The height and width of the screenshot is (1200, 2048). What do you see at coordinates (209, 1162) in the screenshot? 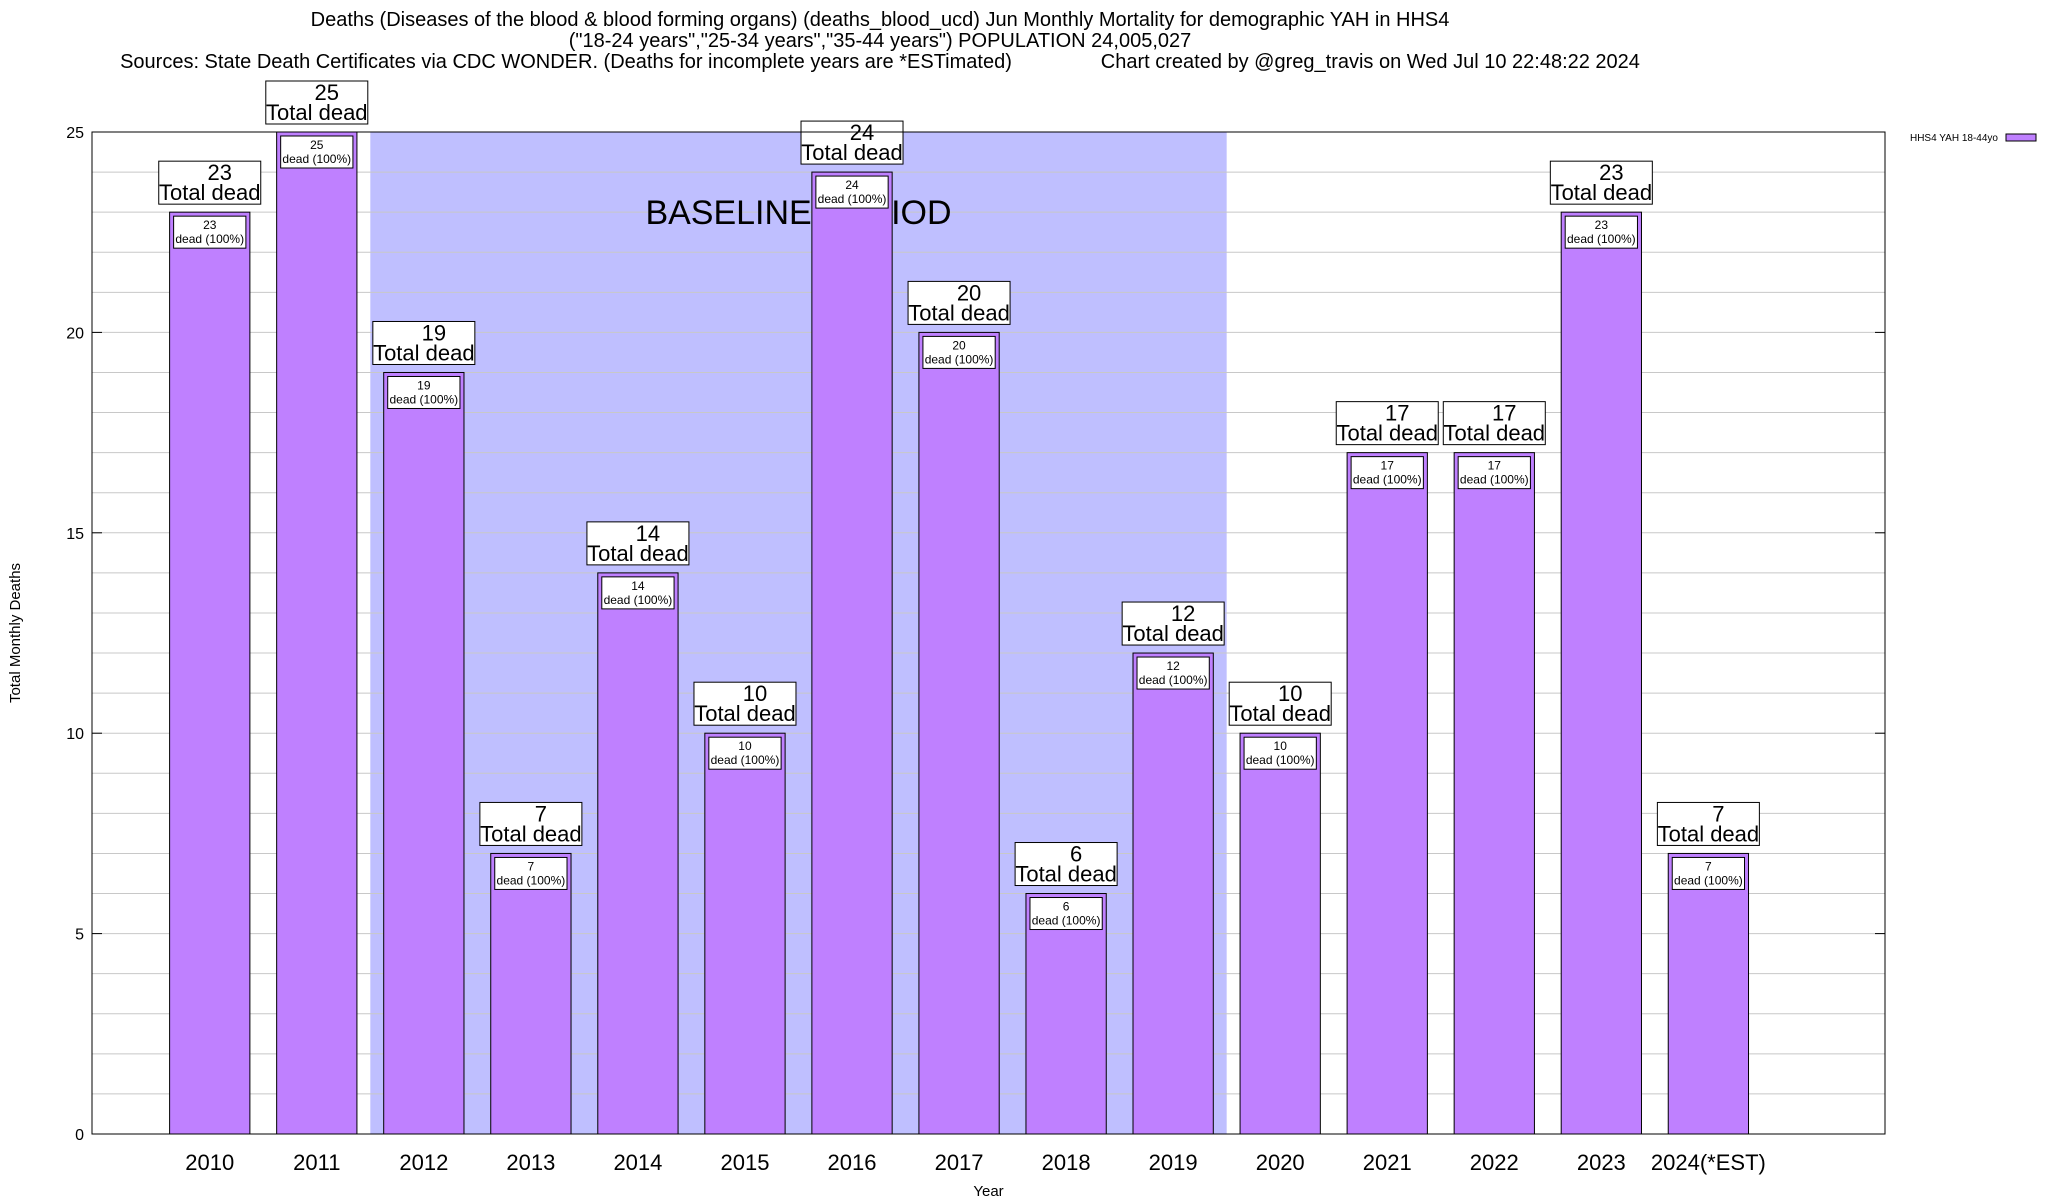
I see `x-tick-label: 2010` at bounding box center [209, 1162].